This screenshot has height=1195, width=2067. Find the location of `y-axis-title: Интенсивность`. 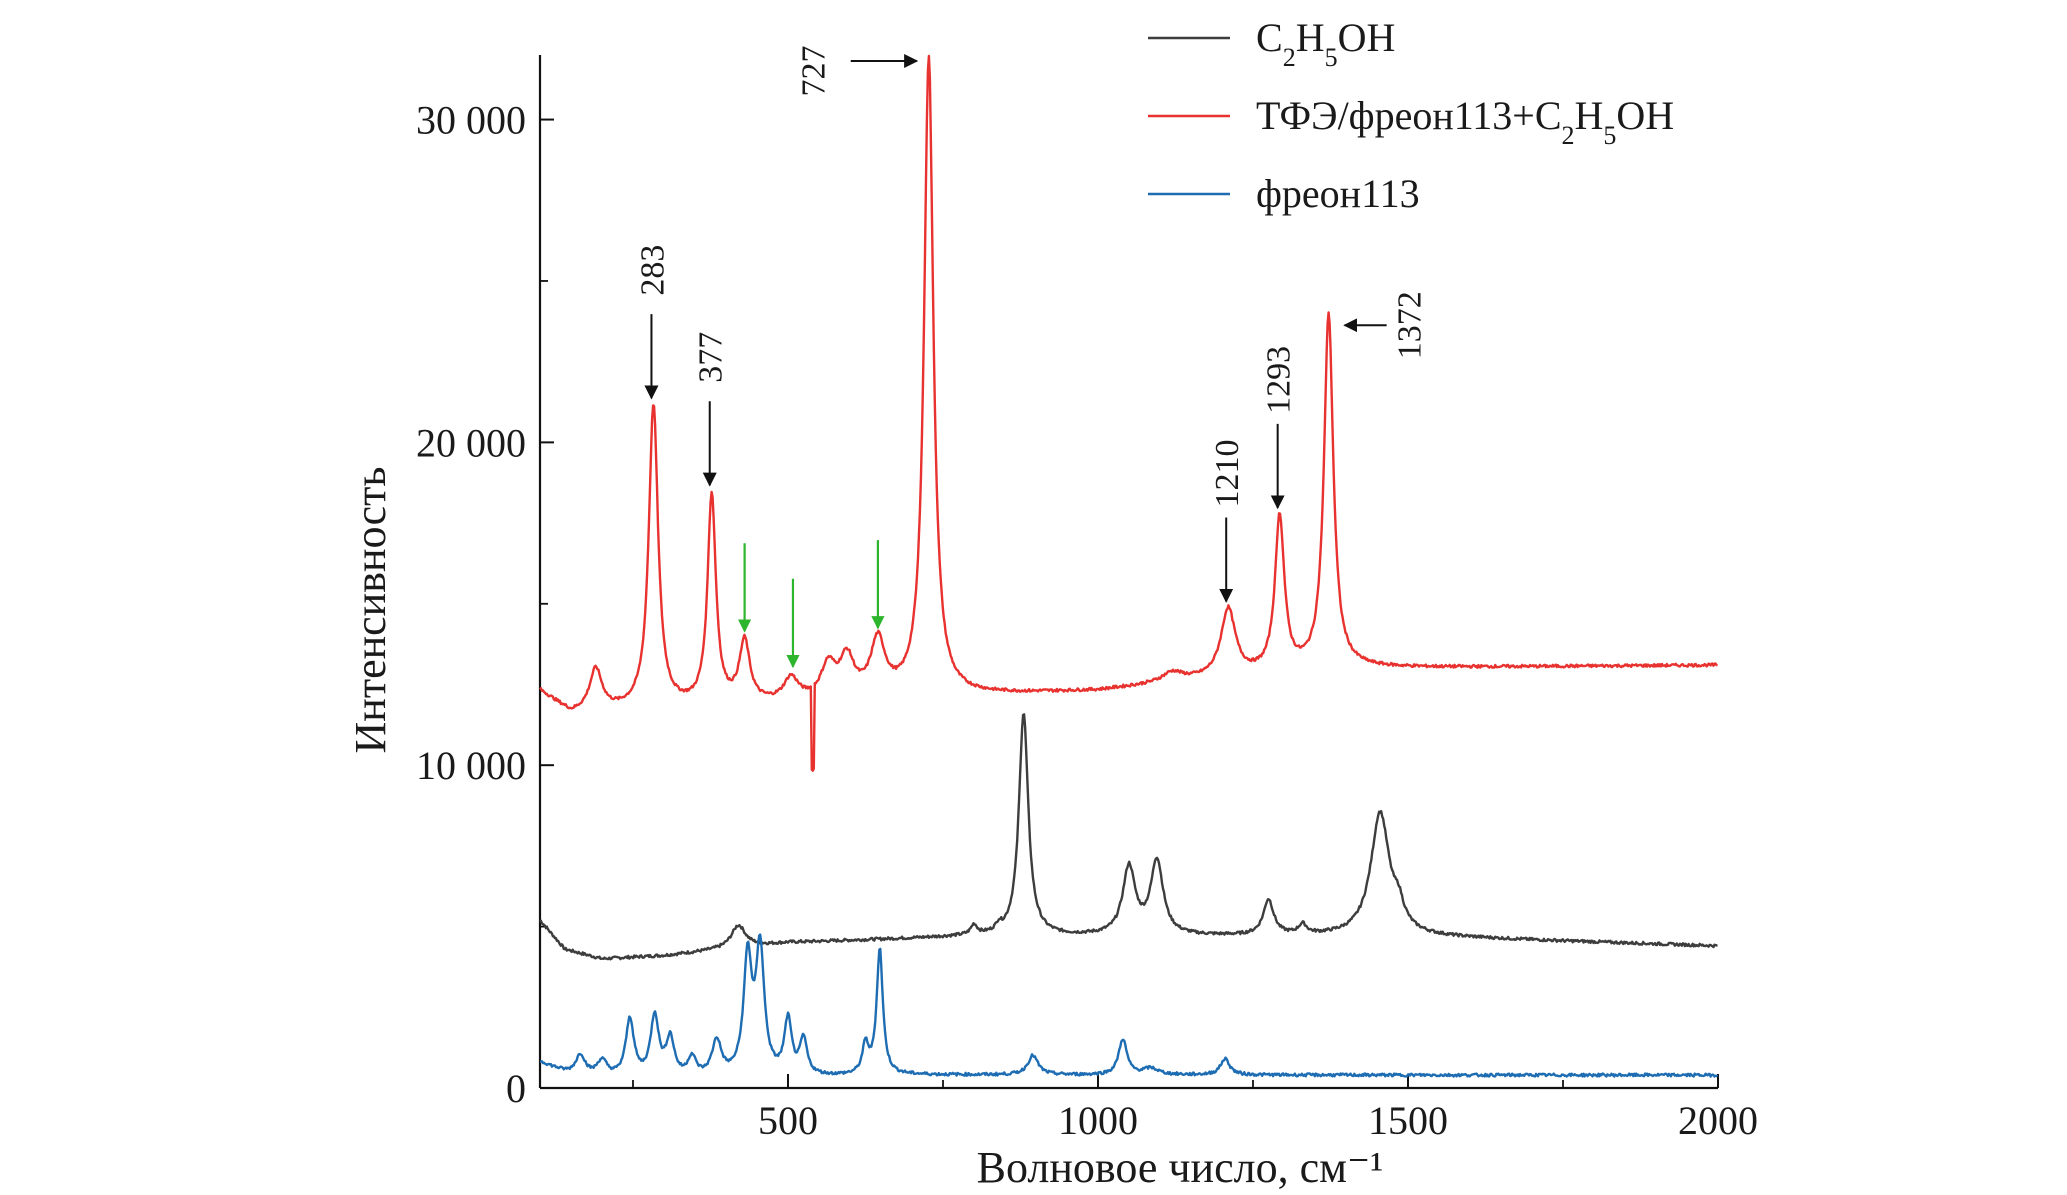

y-axis-title: Интенсивность is located at coordinates (370, 610).